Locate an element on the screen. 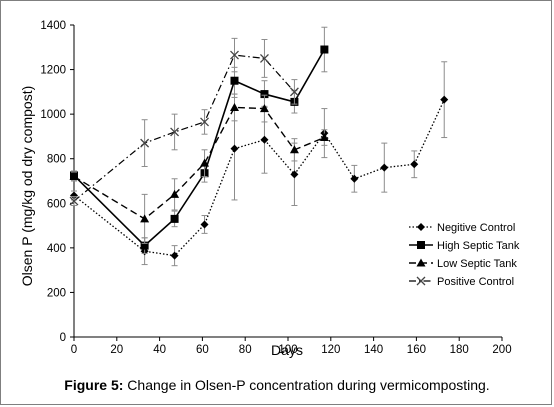 The image size is (554, 407). x-tick-label: 0 is located at coordinates (74, 350).